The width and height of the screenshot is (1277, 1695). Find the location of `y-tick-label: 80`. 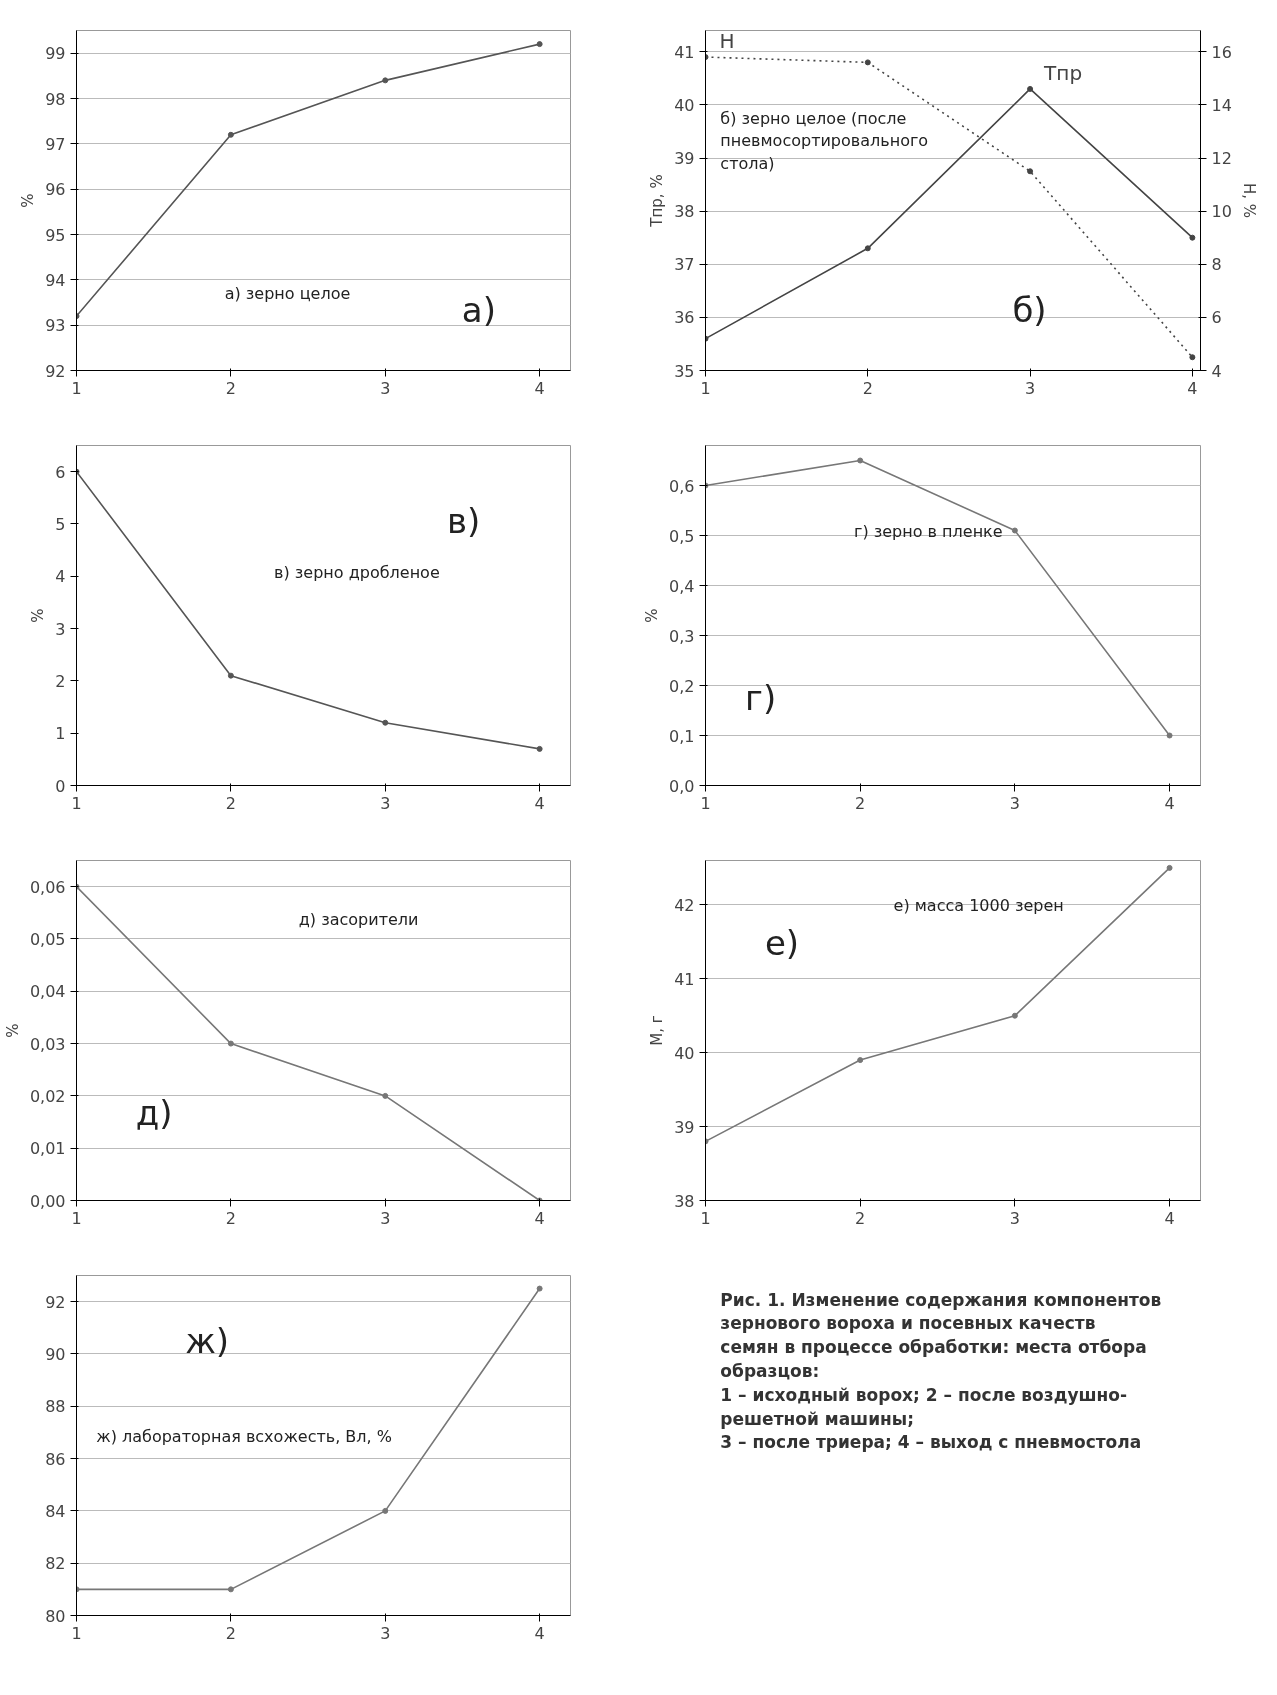

y-tick-label: 80 is located at coordinates (55, 1616).